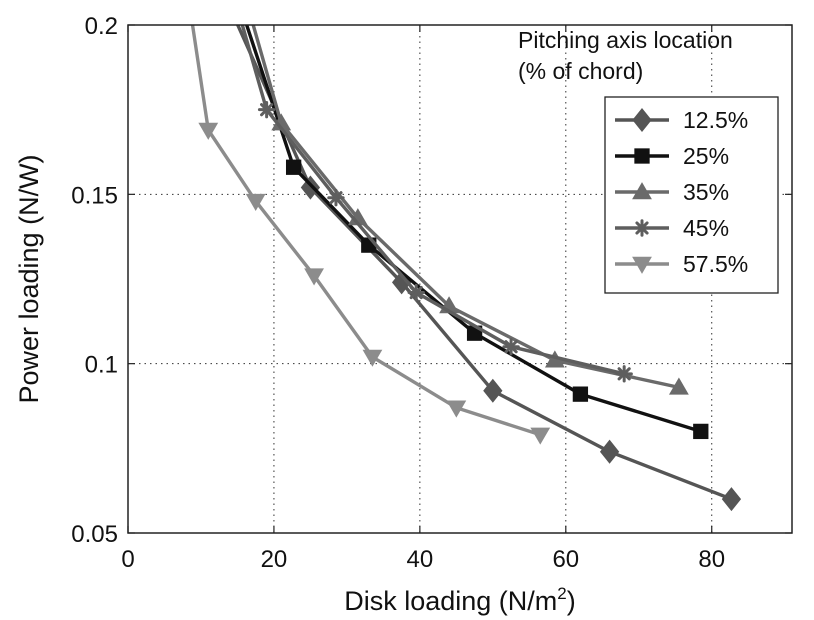  I want to click on legend: 12.5% 25% 35% 45% 57.5%, so click(691, 195).